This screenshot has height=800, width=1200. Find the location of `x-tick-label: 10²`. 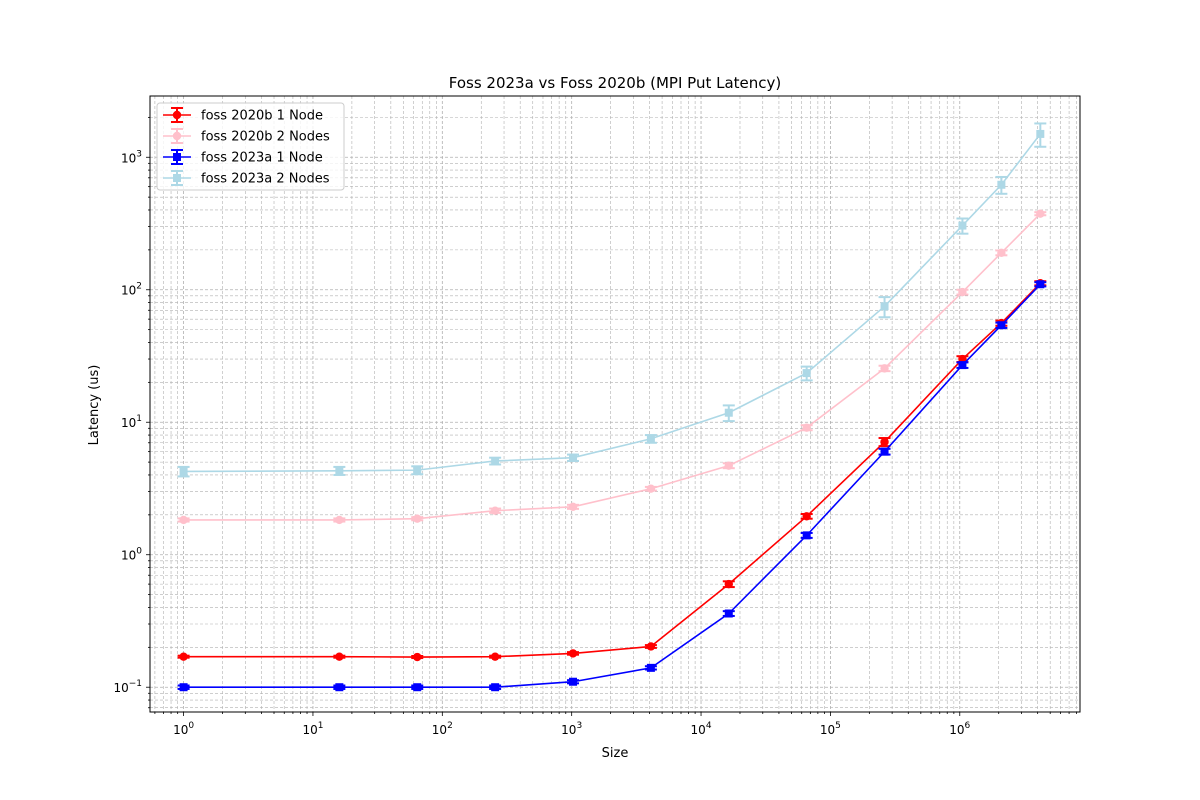

x-tick-label: 10² is located at coordinates (442, 729).